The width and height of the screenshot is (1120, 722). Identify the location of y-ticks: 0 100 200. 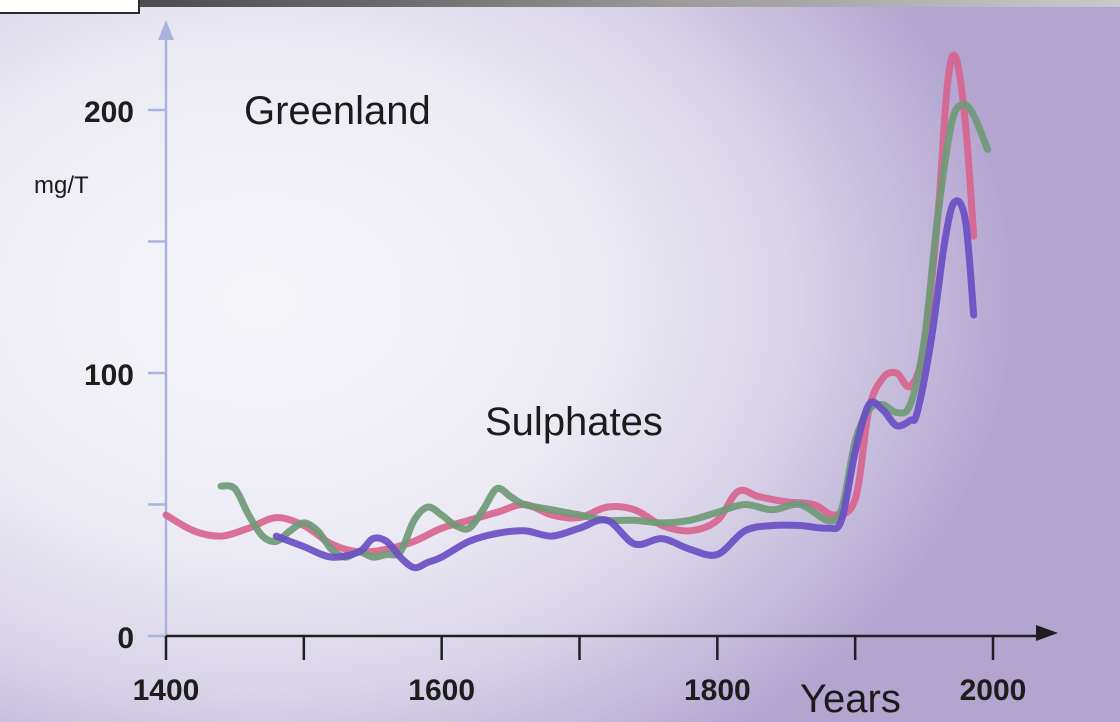
(125, 375).